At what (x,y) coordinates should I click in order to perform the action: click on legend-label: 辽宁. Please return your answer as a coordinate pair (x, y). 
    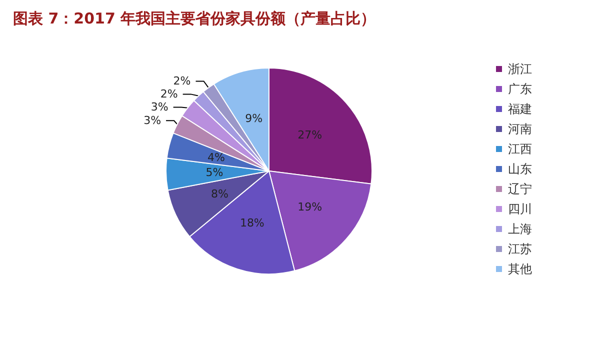
    Looking at the image, I should click on (520, 189).